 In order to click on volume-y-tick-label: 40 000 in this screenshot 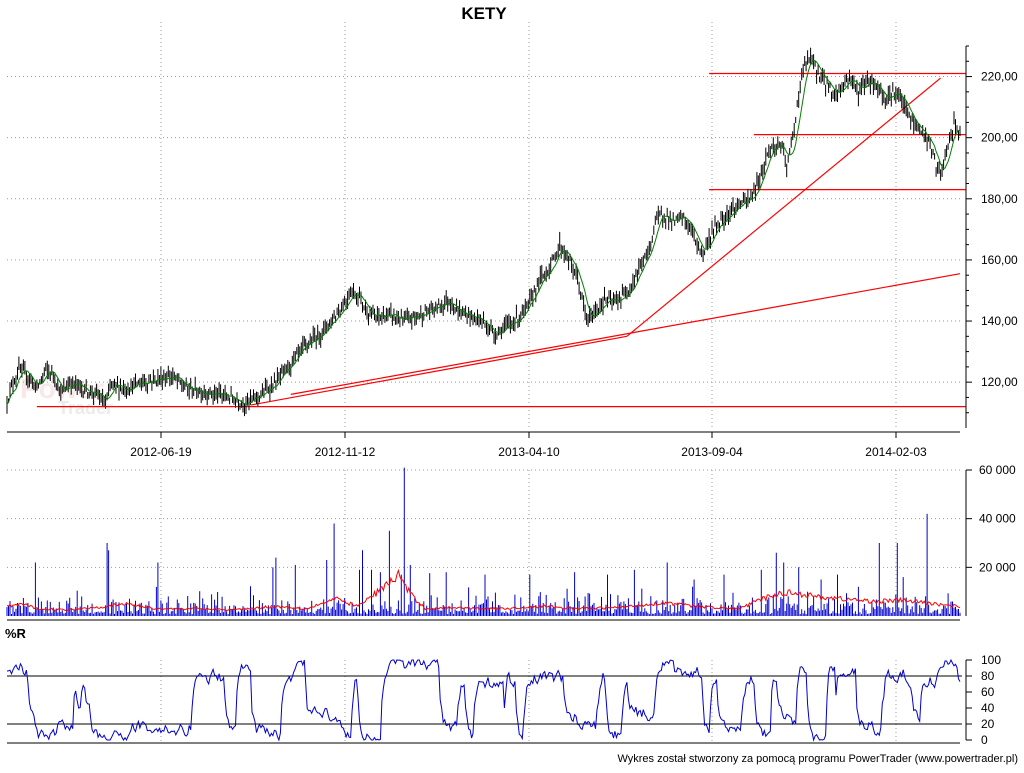, I will do `click(997, 519)`.